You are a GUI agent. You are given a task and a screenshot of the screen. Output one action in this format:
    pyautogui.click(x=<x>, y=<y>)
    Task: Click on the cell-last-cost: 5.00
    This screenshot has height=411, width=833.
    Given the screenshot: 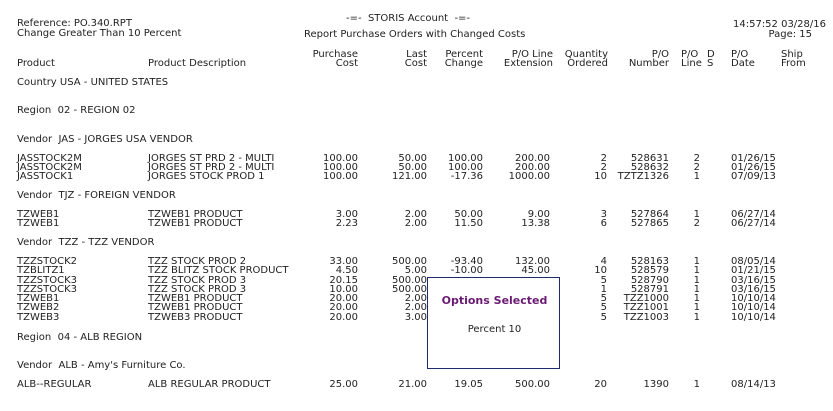 What is the action you would take?
    pyautogui.click(x=415, y=270)
    